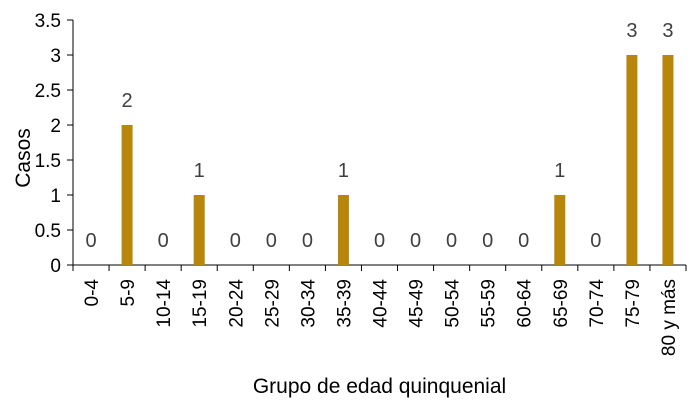  What do you see at coordinates (669, 317) in the screenshot?
I see `x-tick-label: 80 y más` at bounding box center [669, 317].